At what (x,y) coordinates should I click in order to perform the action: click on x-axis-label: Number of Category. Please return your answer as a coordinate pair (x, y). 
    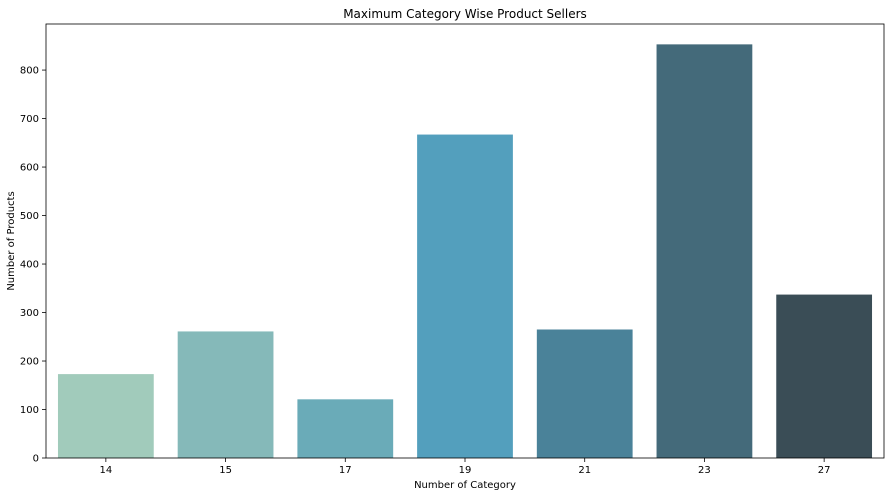
    Looking at the image, I should click on (465, 485).